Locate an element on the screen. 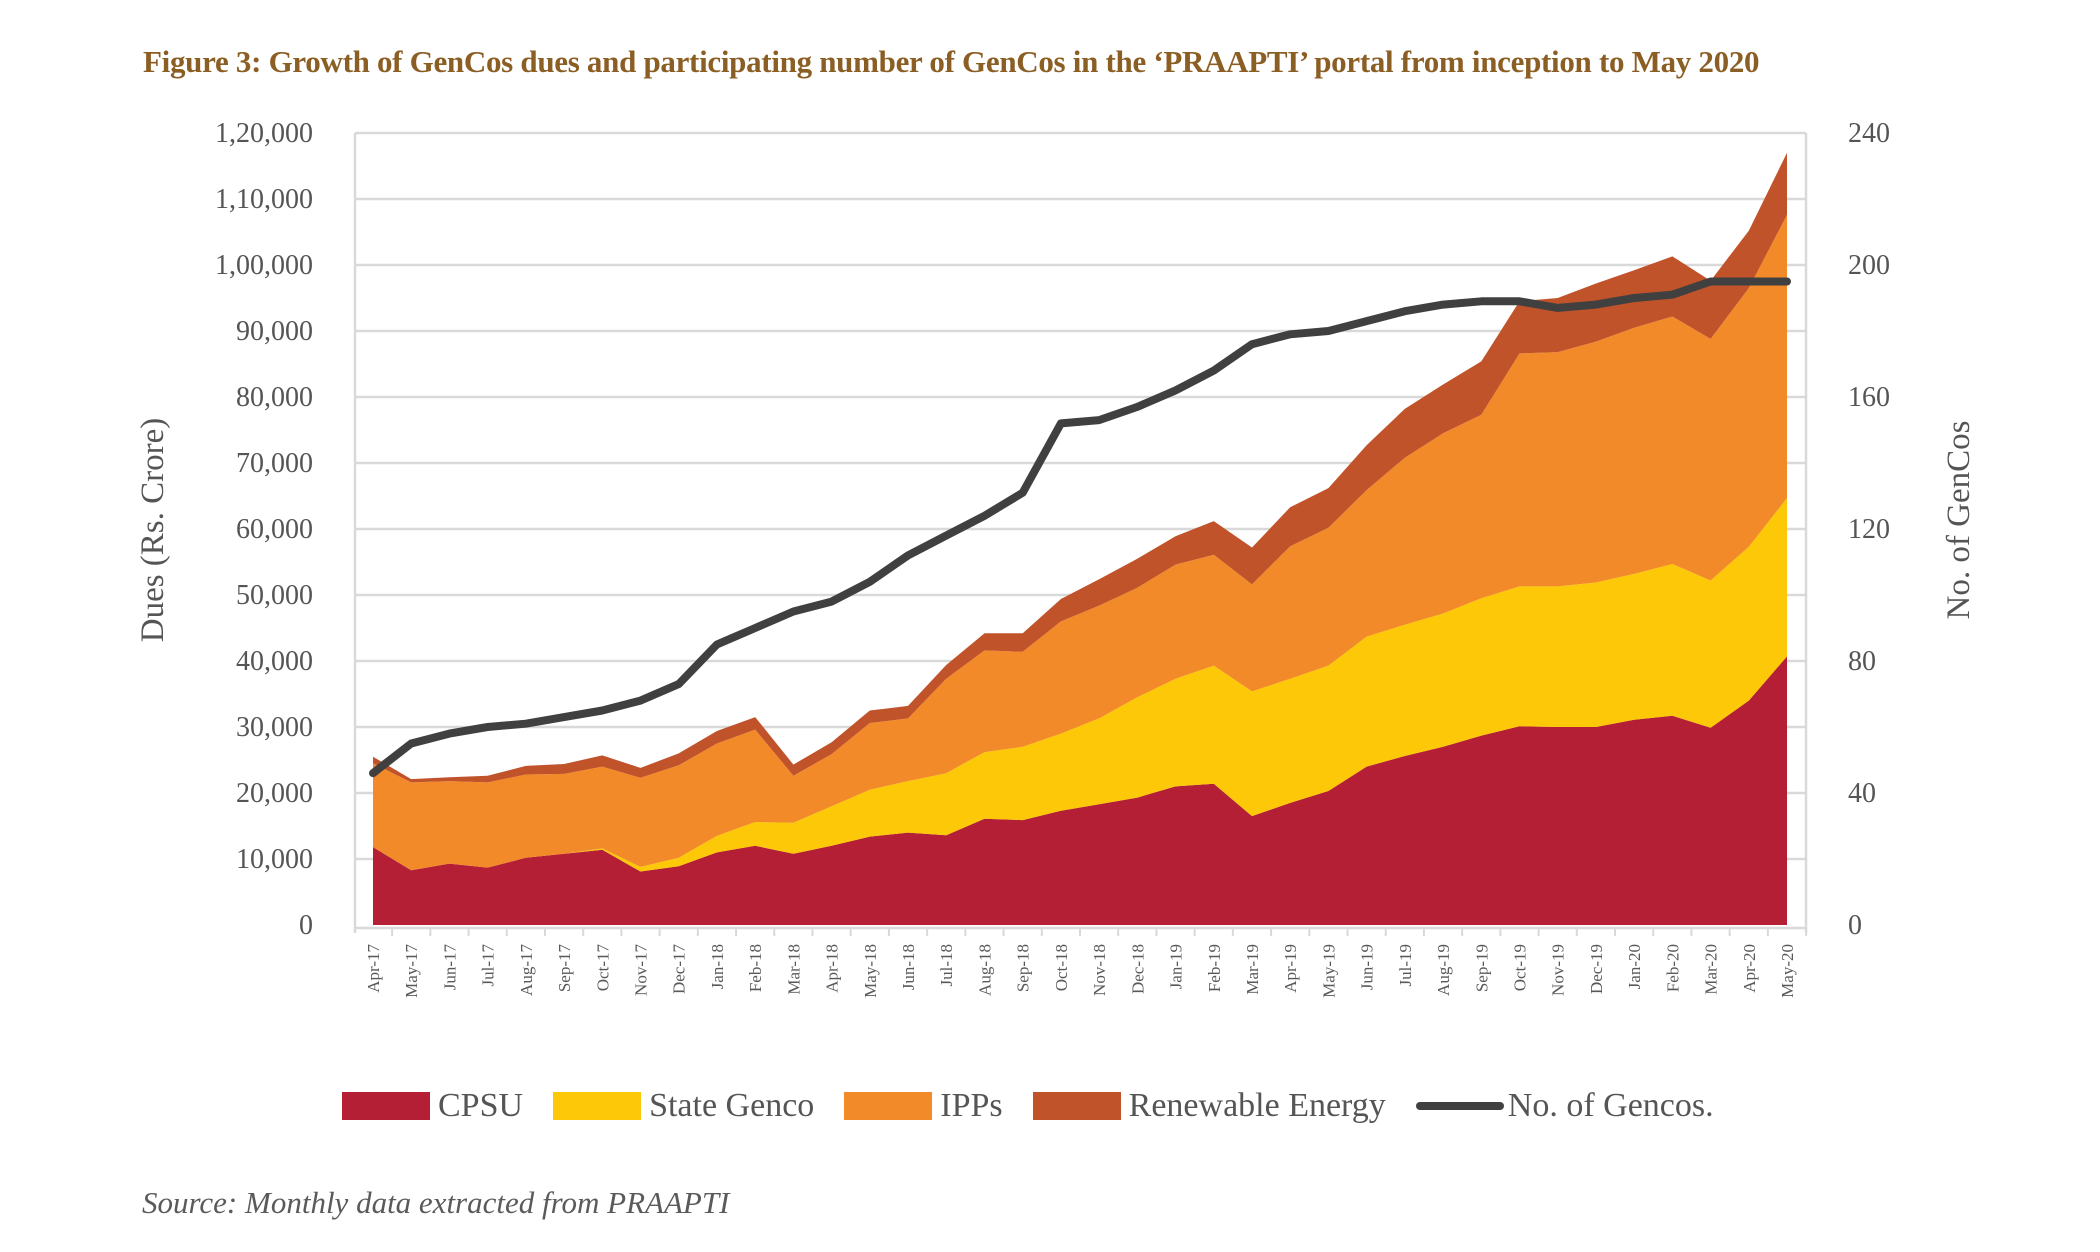  x-tick-label: May-20 is located at coordinates (1787, 971).